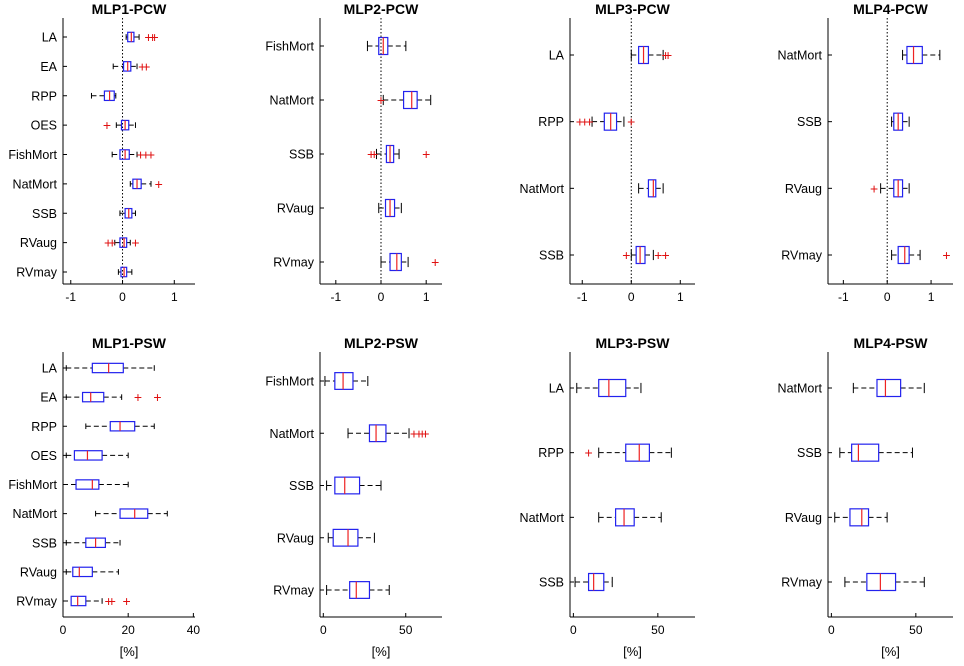 The width and height of the screenshot is (964, 666). Describe the element at coordinates (865, 152) in the screenshot. I see `panel-mlp4-pcw: MLP4-PCW -1 0 1 NatMort SSB RVaug + RVmay +` at that location.